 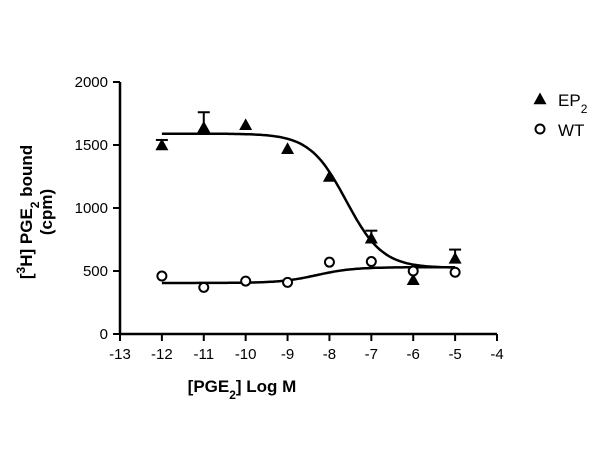 What do you see at coordinates (91, 208) in the screenshot?
I see `y-tick-label: 1000` at bounding box center [91, 208].